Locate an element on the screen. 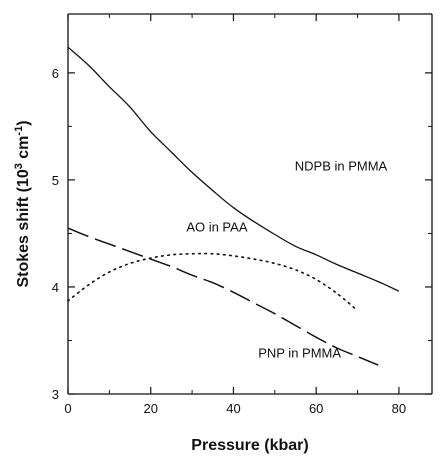 This screenshot has width=444, height=459. y-axis-title-main: Stokes shift (10 is located at coordinates (23, 228).